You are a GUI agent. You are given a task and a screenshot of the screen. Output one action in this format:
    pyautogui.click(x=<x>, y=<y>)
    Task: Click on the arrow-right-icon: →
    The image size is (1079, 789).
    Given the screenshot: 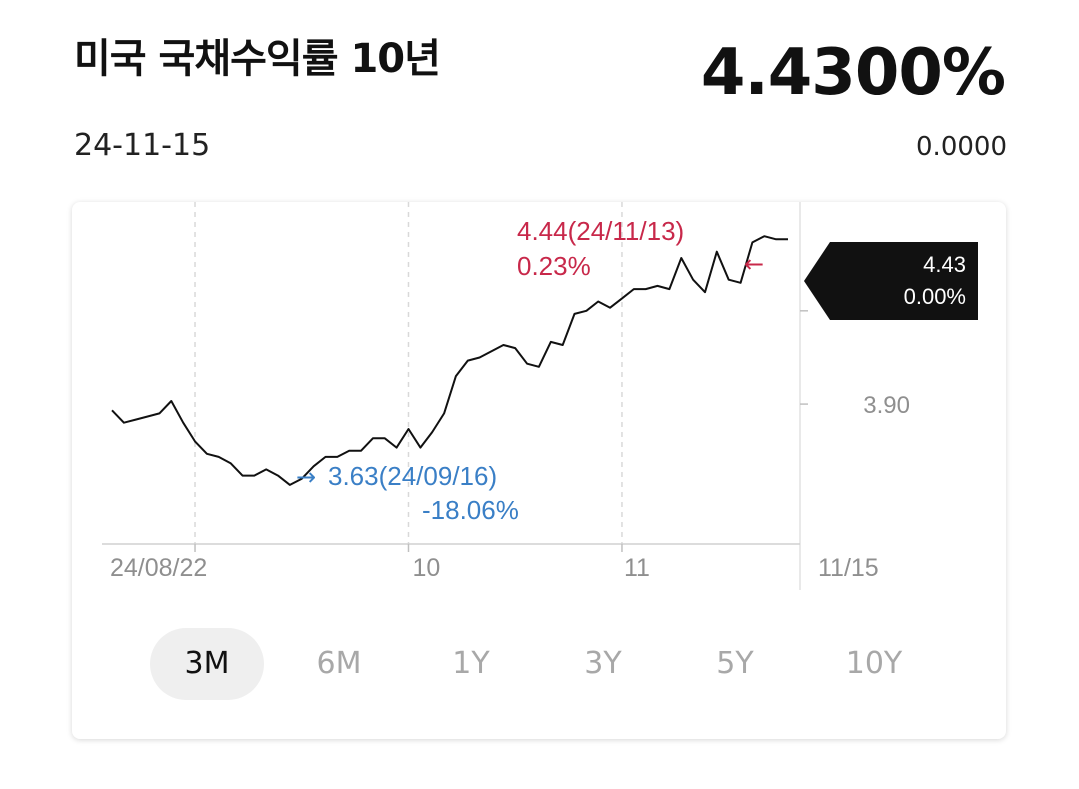 What is the action you would take?
    pyautogui.click(x=306, y=477)
    